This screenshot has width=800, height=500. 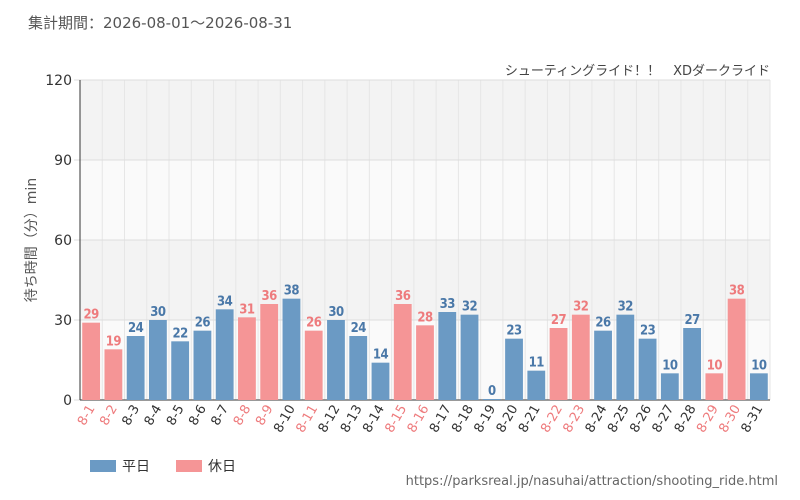 I want to click on bar-value-label: 29, so click(x=91, y=315).